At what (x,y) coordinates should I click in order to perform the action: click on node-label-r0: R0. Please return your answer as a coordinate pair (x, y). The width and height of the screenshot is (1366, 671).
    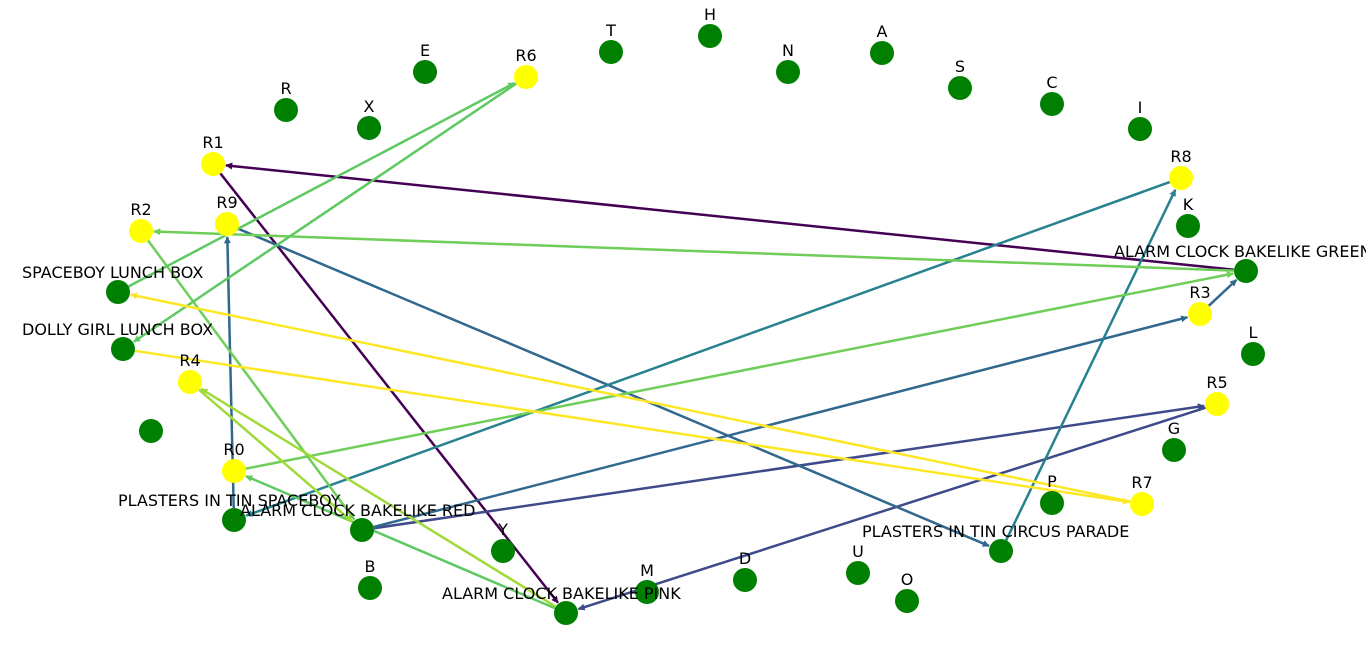
    Looking at the image, I should click on (233, 449).